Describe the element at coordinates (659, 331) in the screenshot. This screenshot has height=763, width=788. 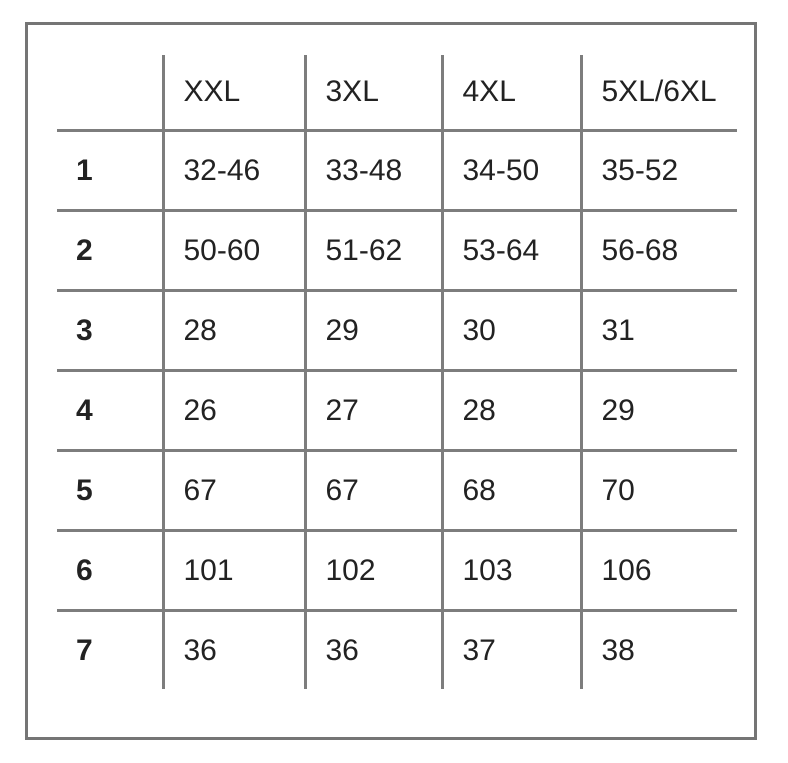
I see `table-cell: 31` at that location.